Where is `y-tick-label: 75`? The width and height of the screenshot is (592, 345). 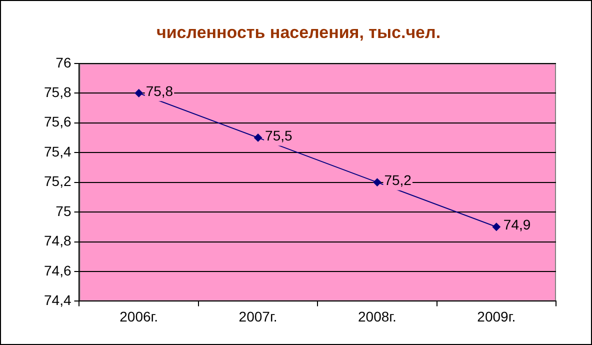 y-tick-label: 75 is located at coordinates (64, 210).